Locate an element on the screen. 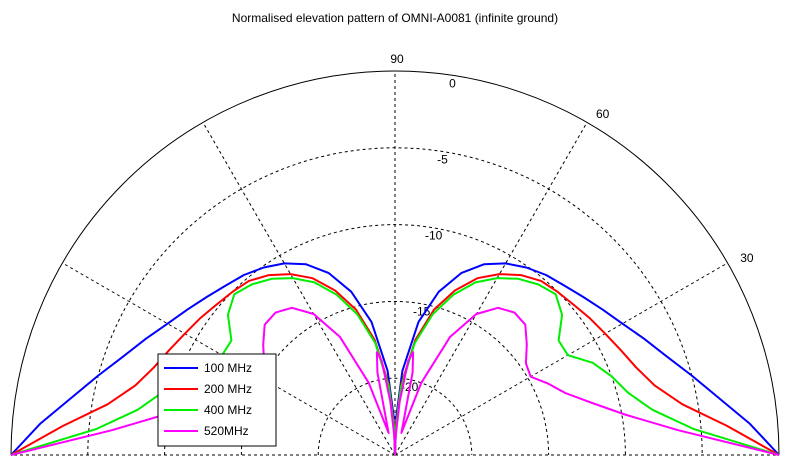 The height and width of the screenshot is (457, 810). radial-tick-label: -15 is located at coordinates (422, 311).